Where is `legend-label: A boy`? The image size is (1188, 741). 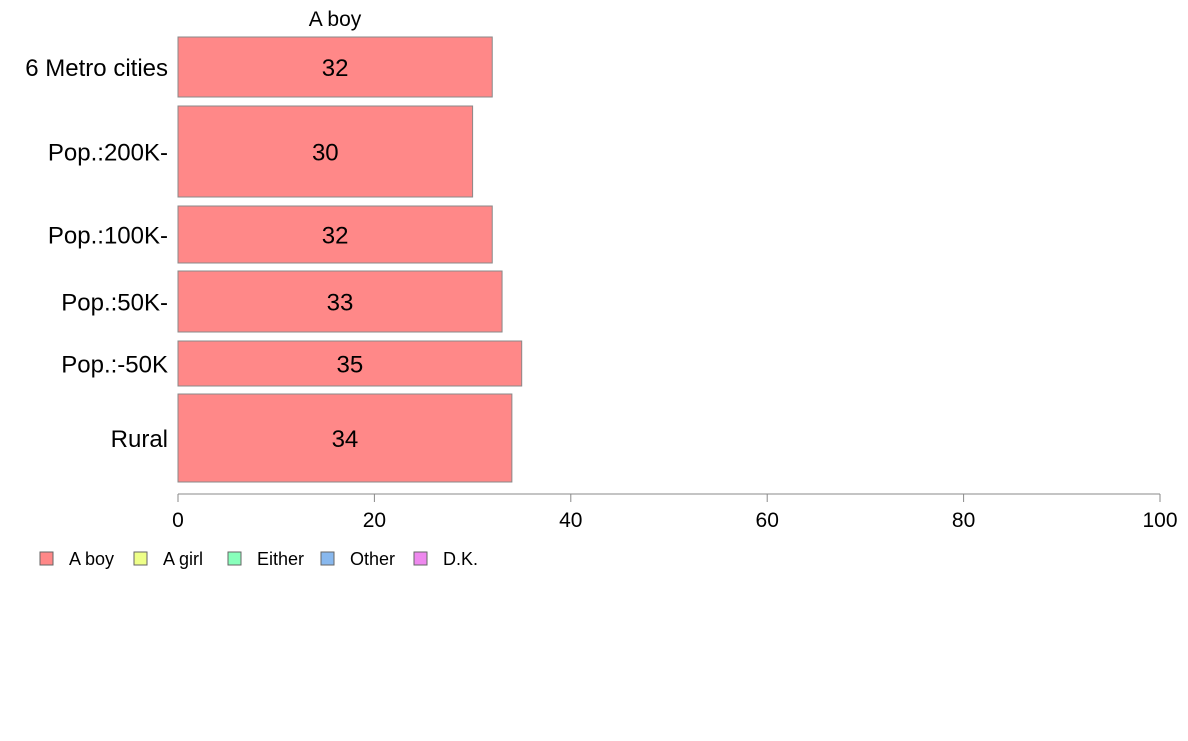
legend-label: A boy is located at coordinates (91, 559).